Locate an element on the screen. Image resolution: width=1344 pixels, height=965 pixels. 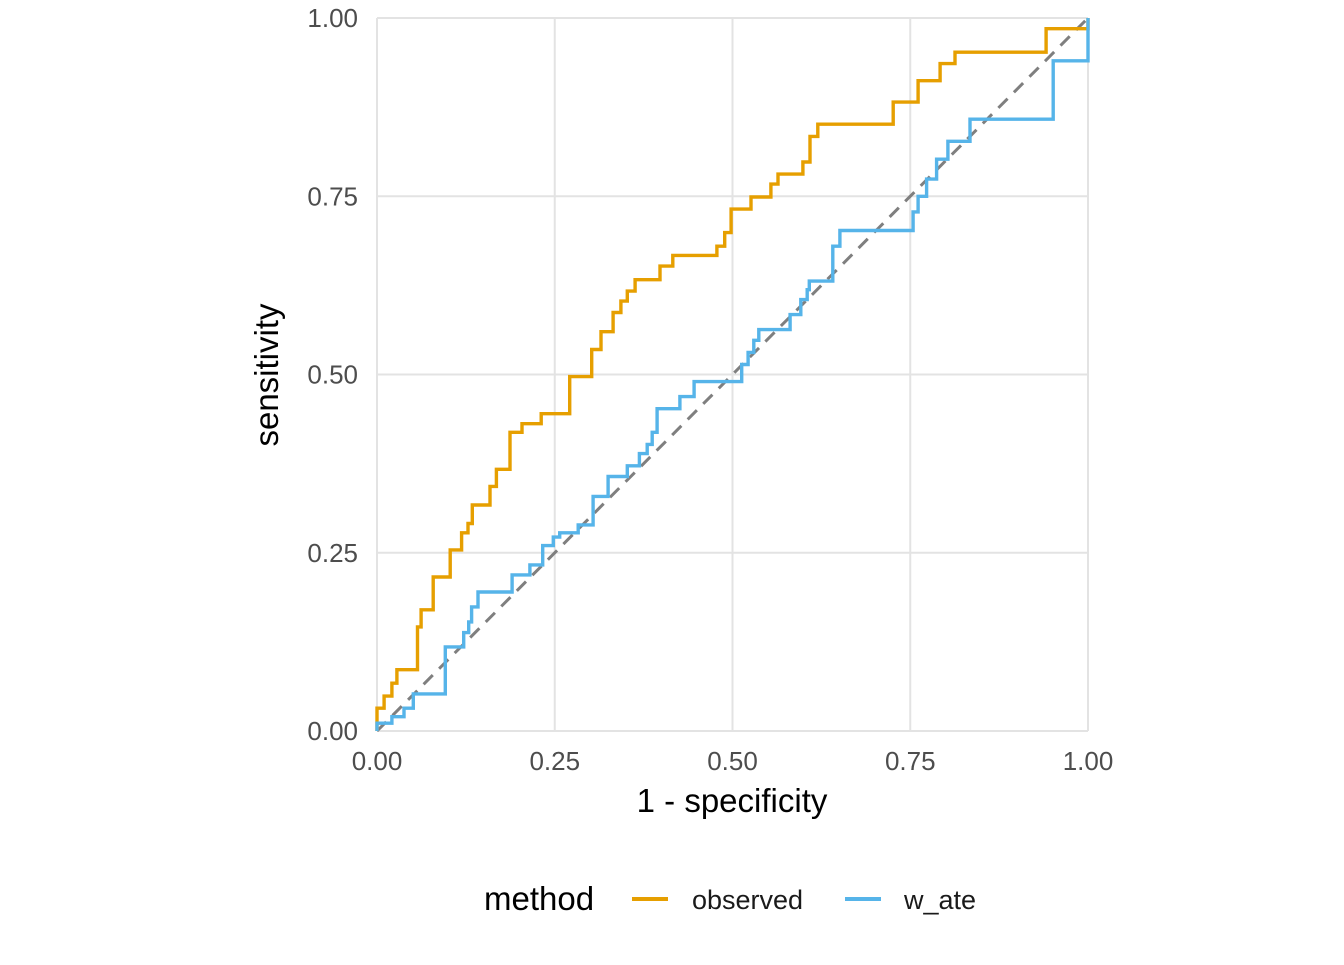
y-axis-tick-labels: 0.00 0.25 0.50 0.75 1.00 is located at coordinates (332, 374).